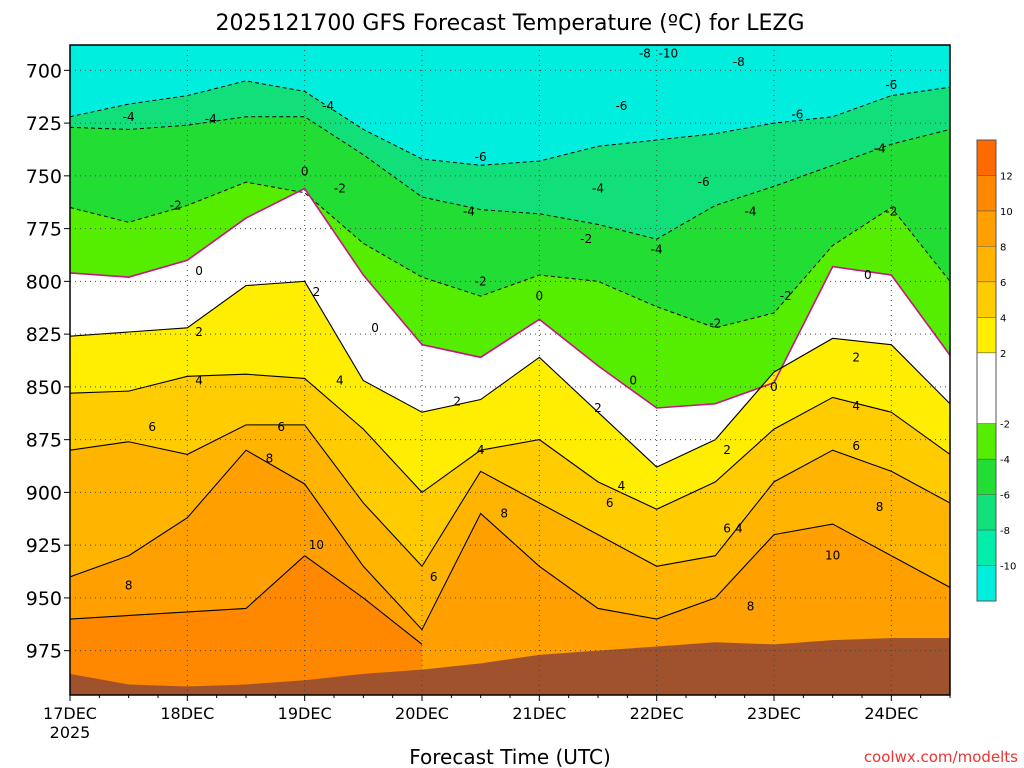  What do you see at coordinates (774, 713) in the screenshot?
I see `x-tick-label: 23DEC` at bounding box center [774, 713].